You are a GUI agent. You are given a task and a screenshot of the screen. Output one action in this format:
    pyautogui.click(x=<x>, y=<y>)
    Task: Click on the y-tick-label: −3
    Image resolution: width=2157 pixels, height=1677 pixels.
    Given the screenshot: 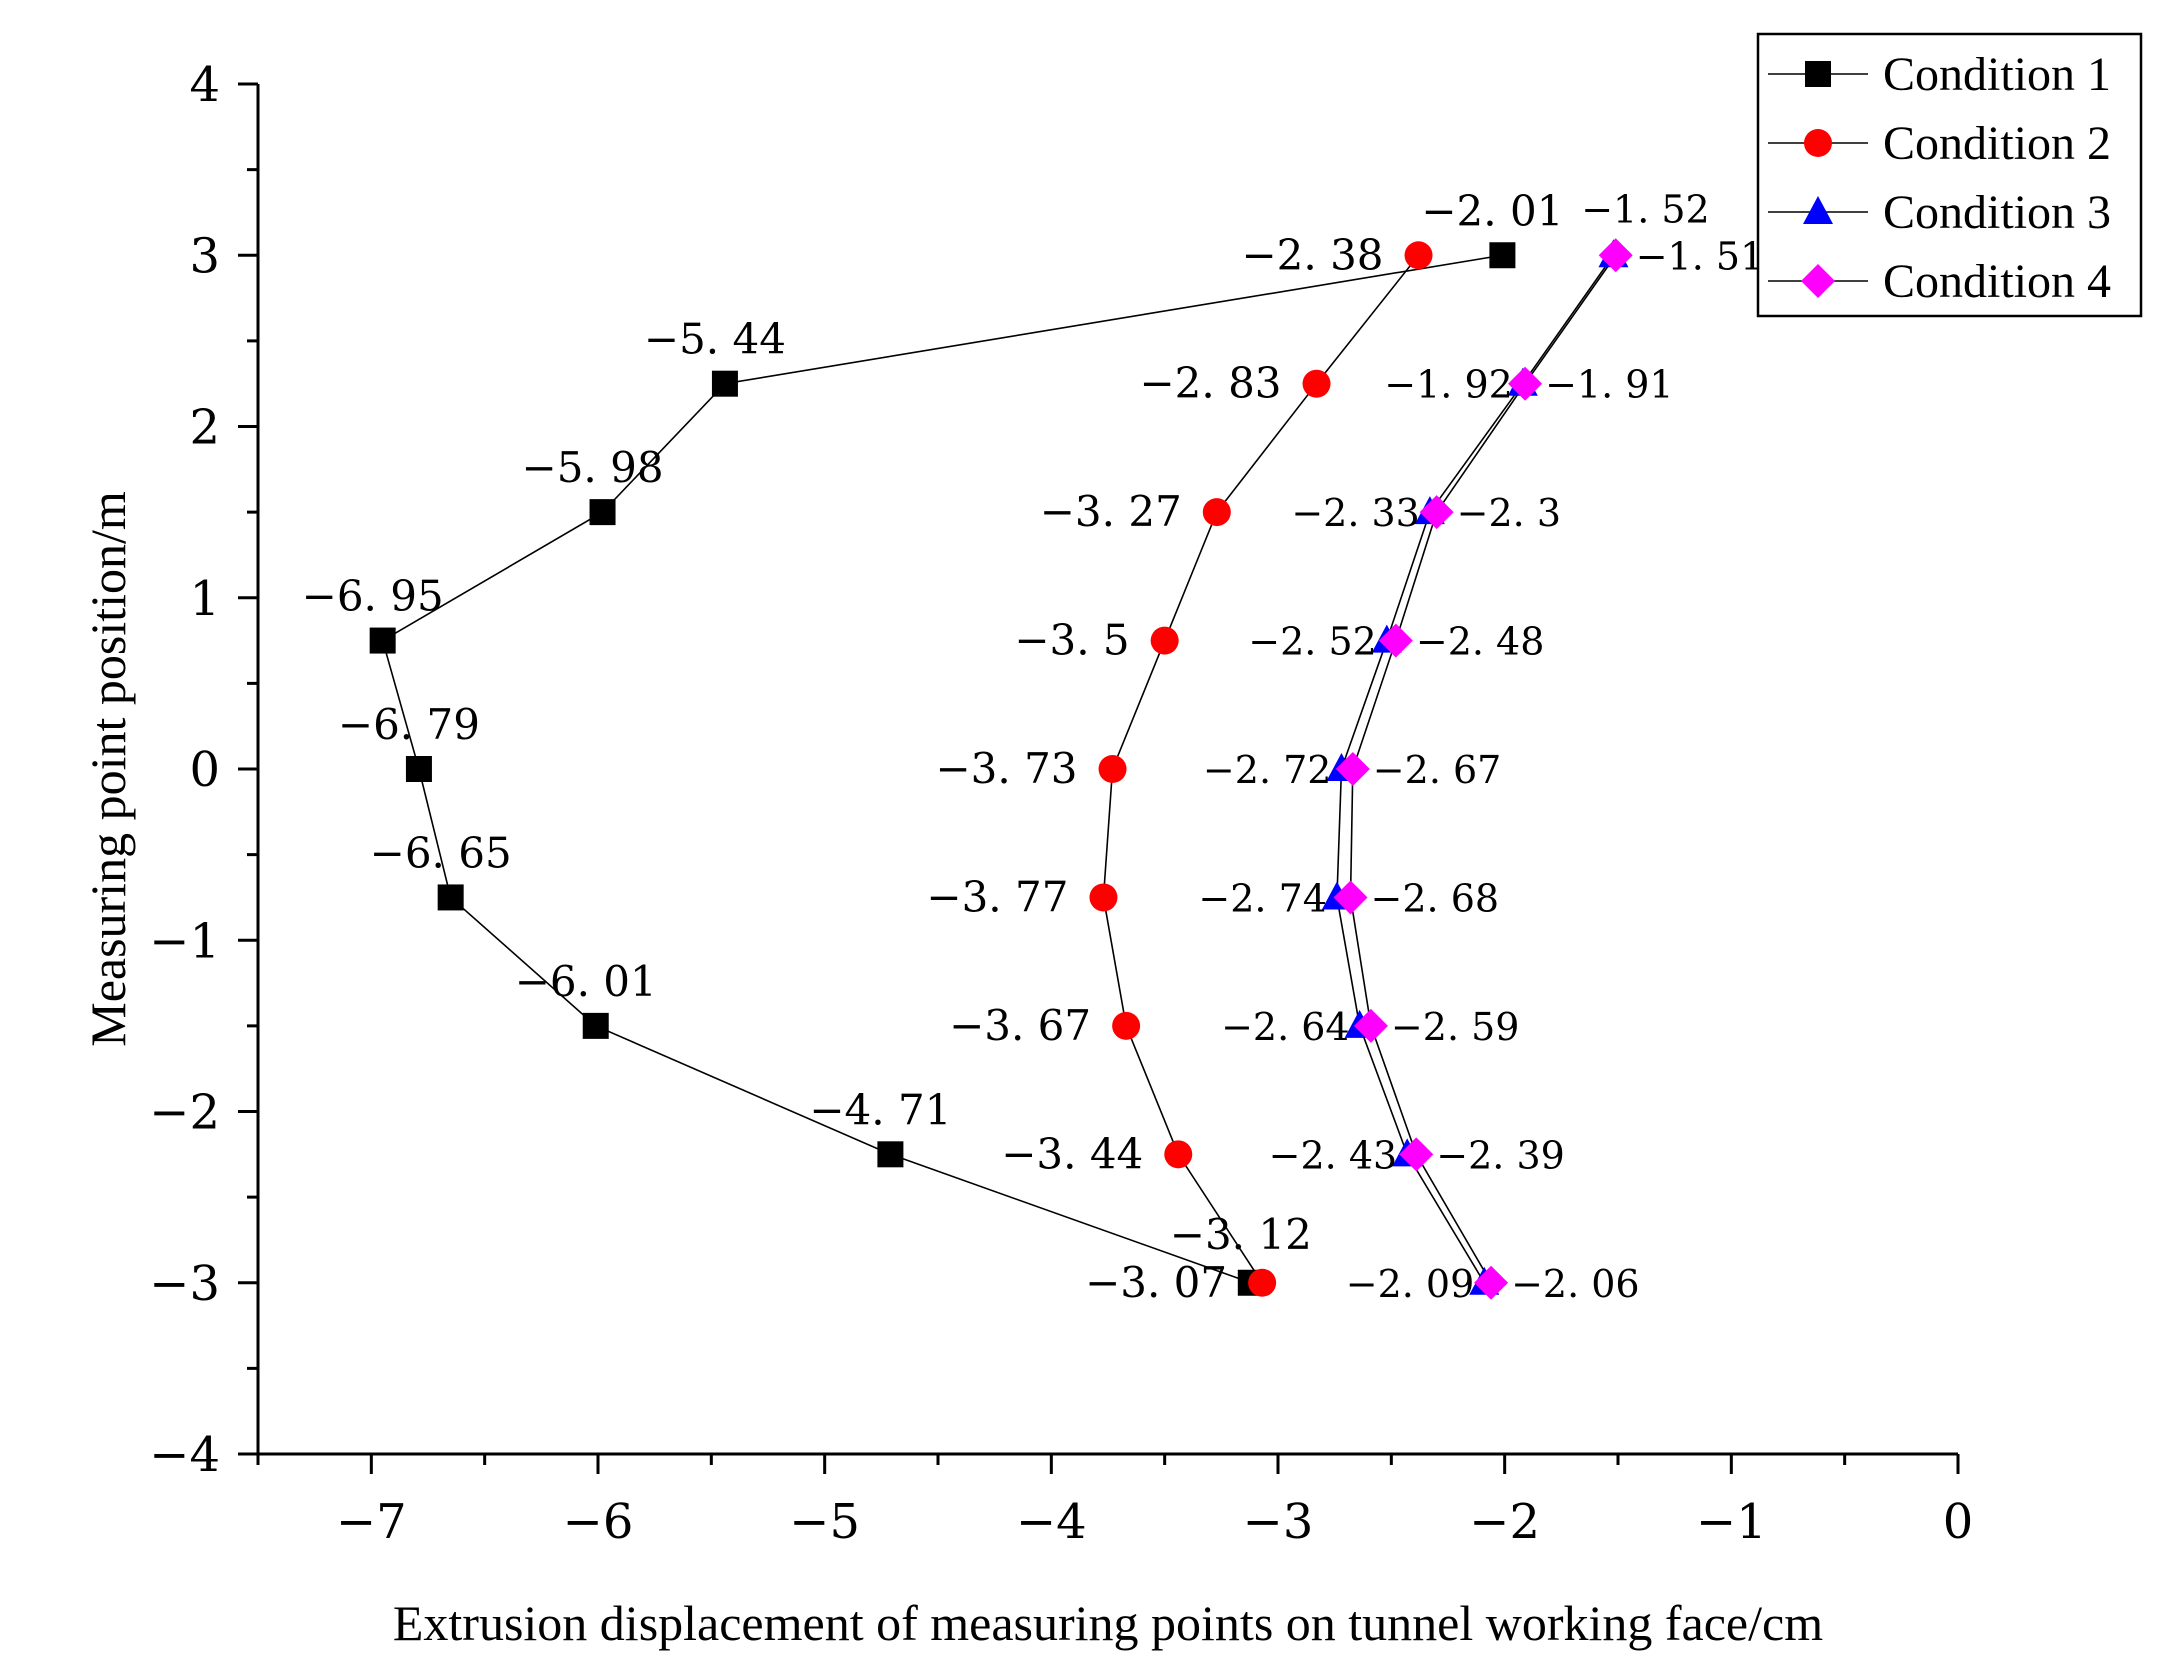 What is the action you would take?
    pyautogui.click(x=184, y=1284)
    